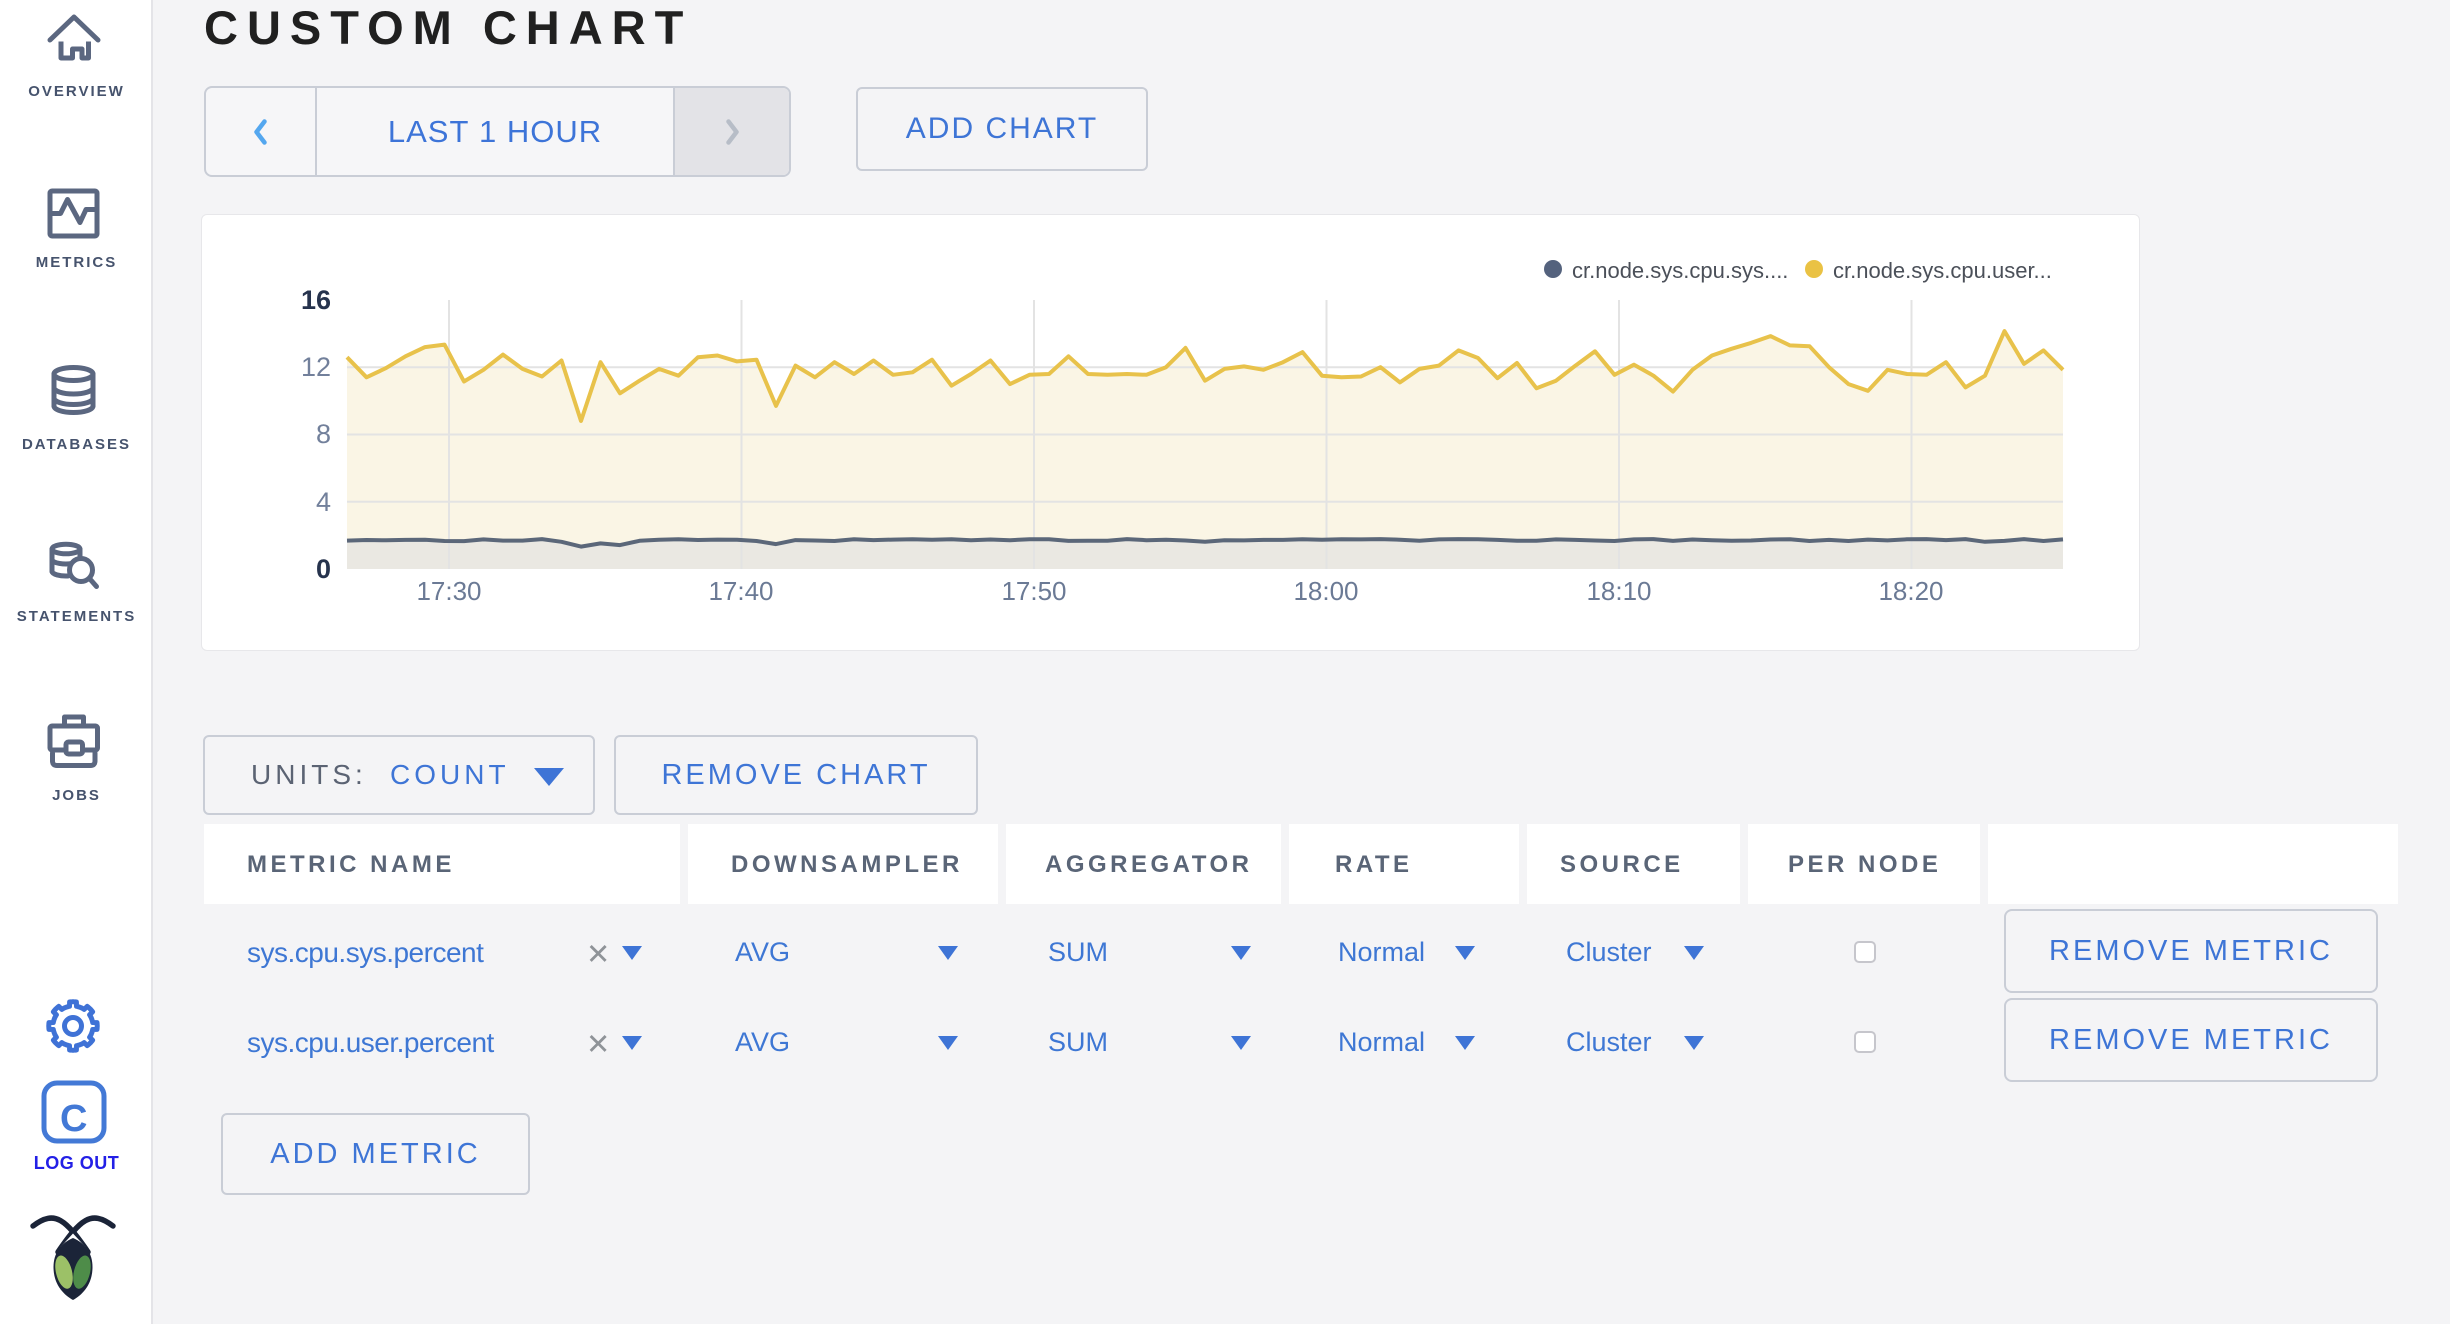 This screenshot has height=1324, width=2450. I want to click on svg-text: 17:40, so click(740, 591).